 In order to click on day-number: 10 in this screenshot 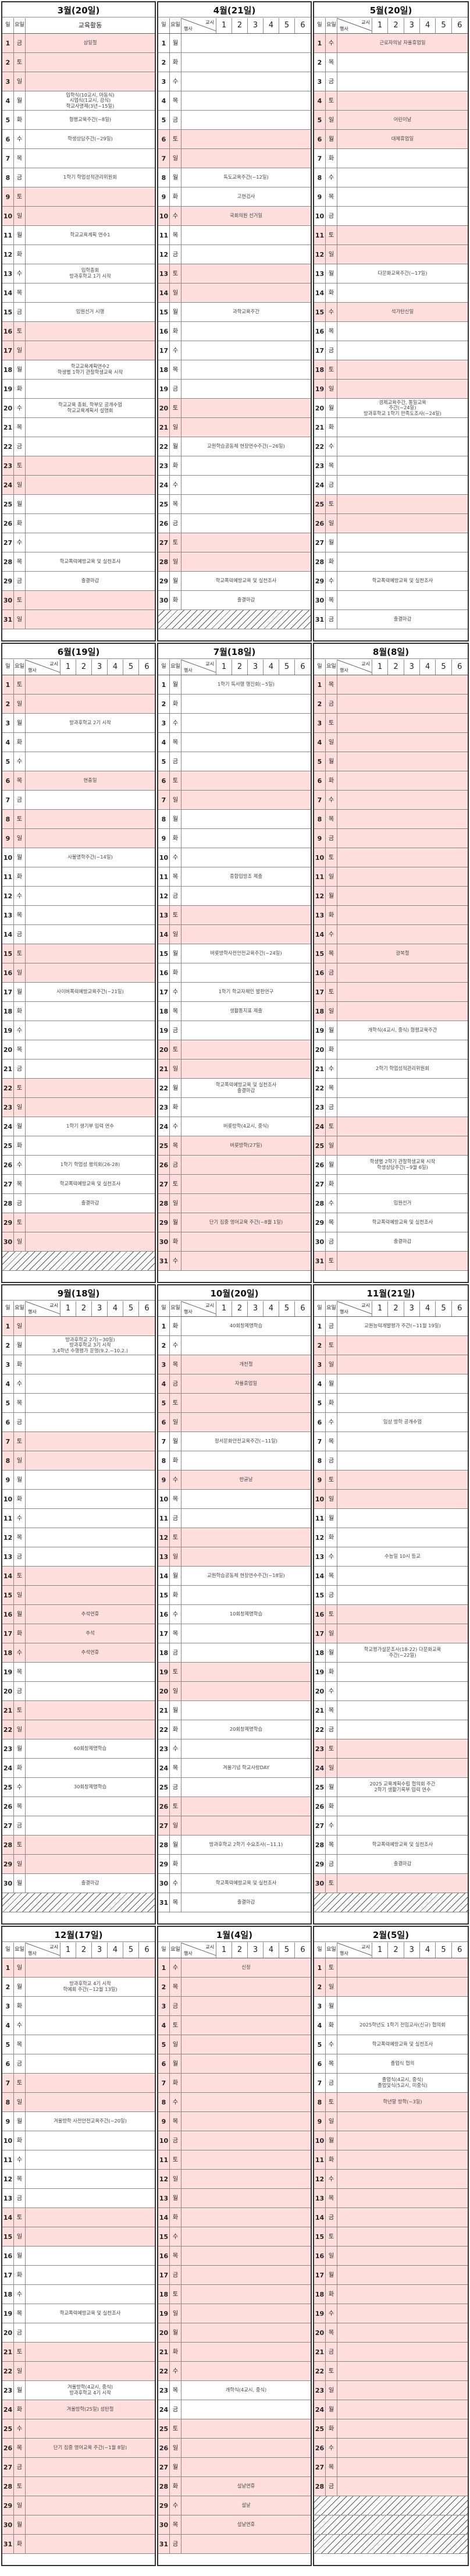, I will do `click(320, 1499)`.